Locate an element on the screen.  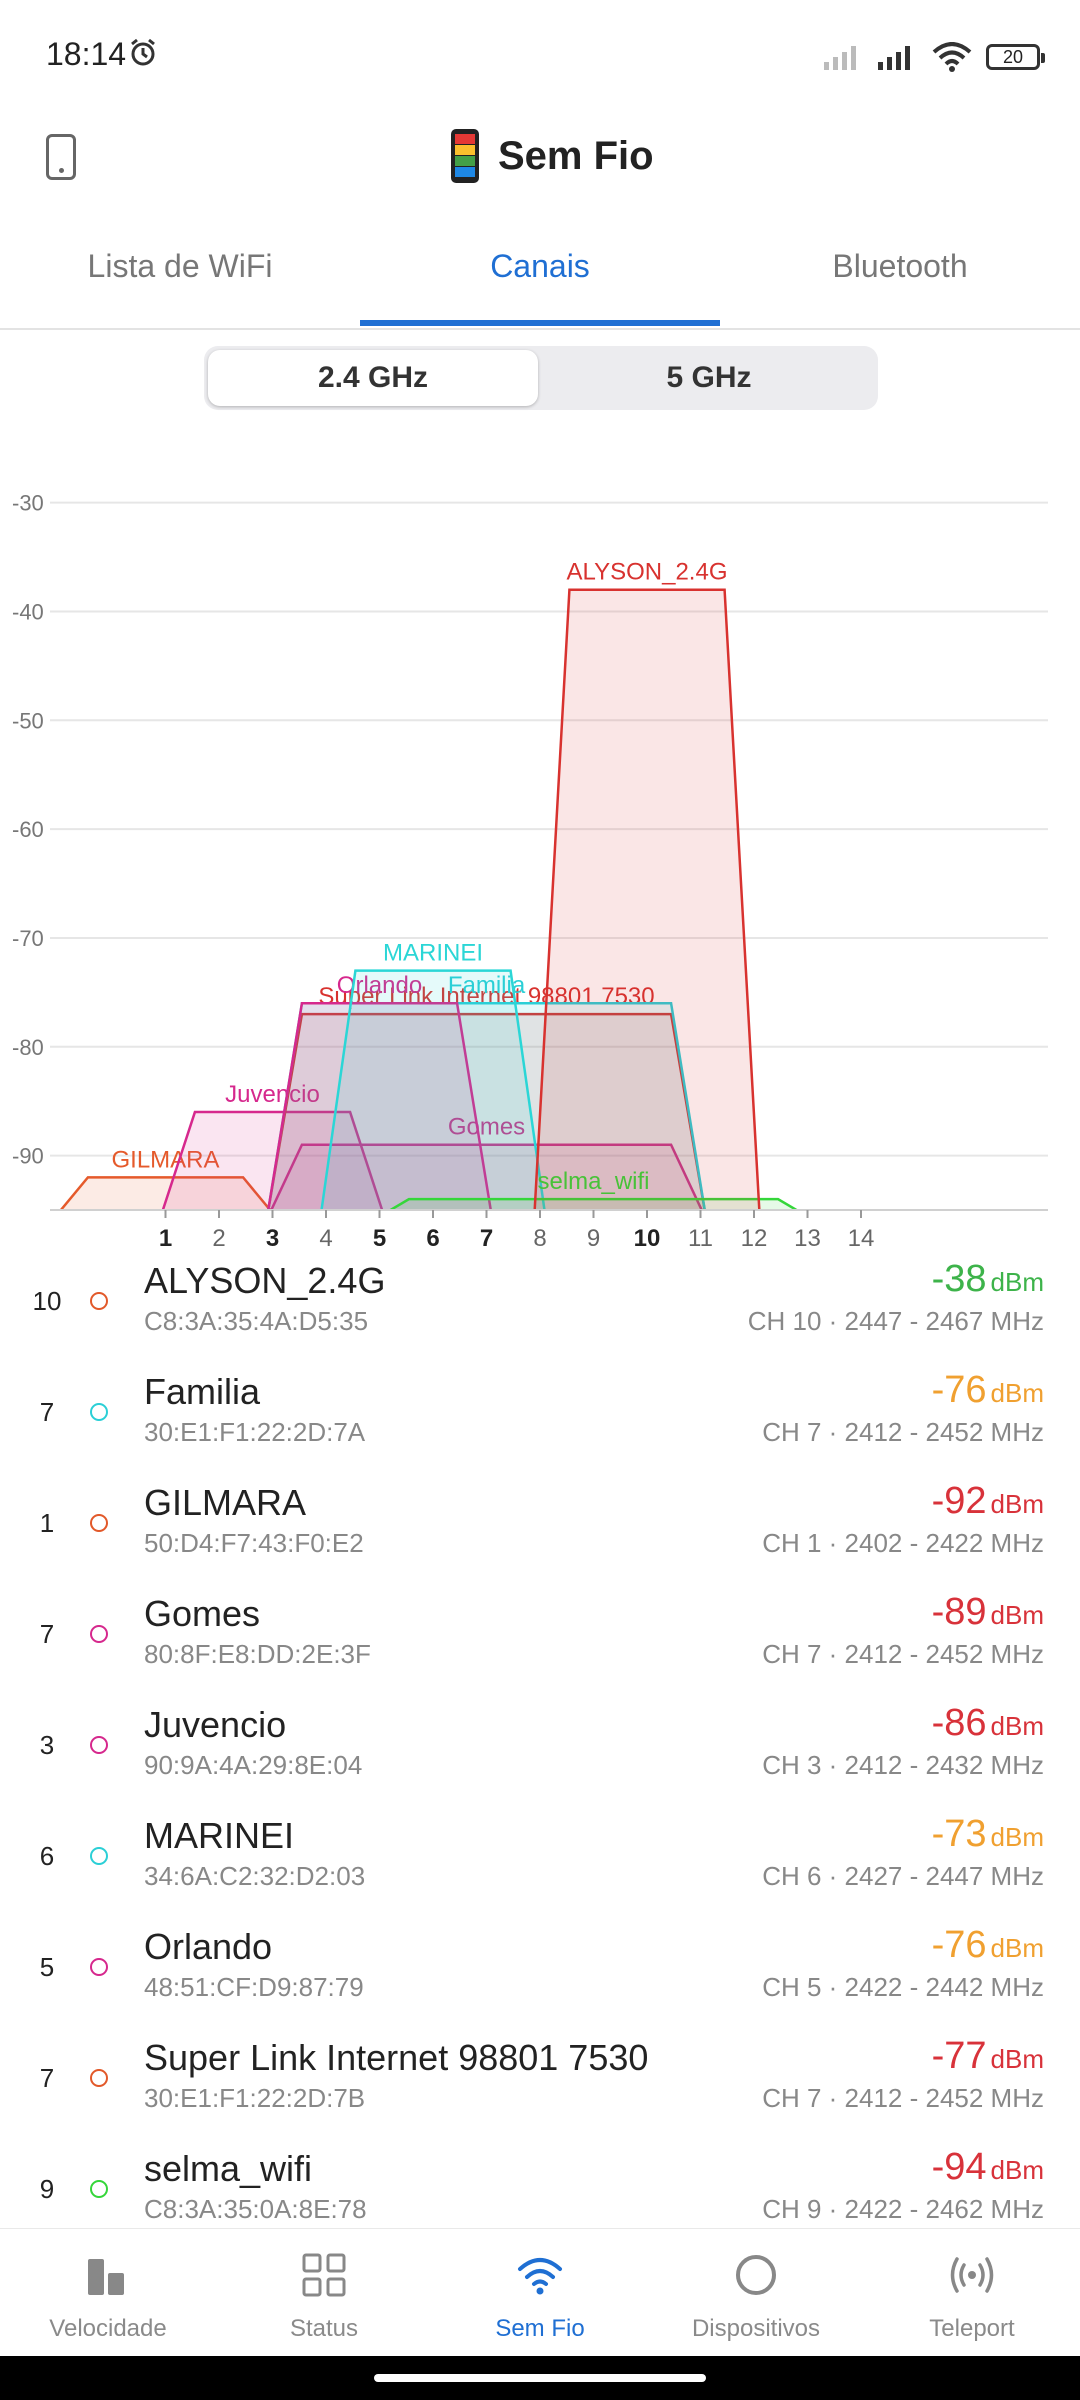
tab-canais: Canais is located at coordinates (540, 266).